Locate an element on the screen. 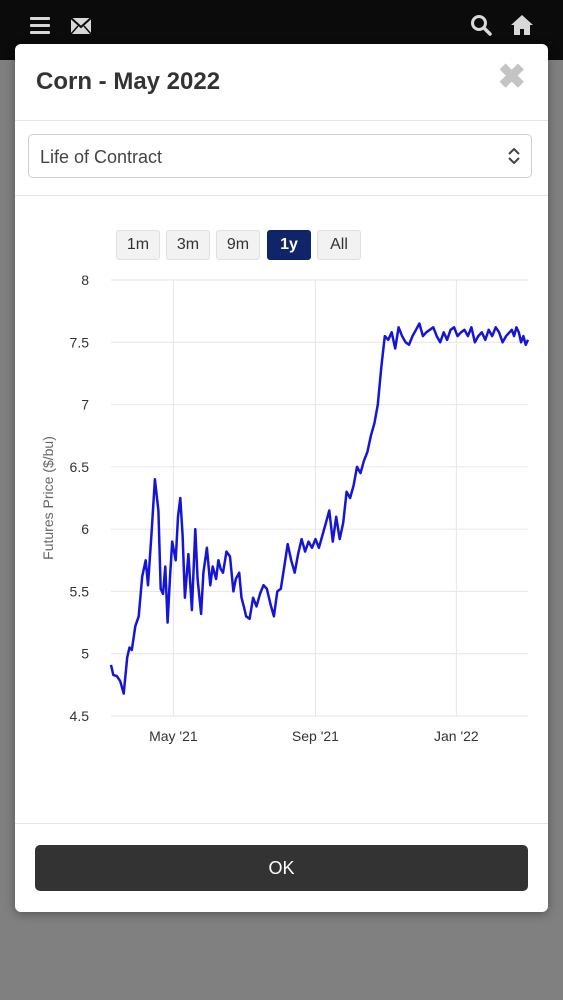 The width and height of the screenshot is (563, 1000). close-icon: ✖ is located at coordinates (512, 77).